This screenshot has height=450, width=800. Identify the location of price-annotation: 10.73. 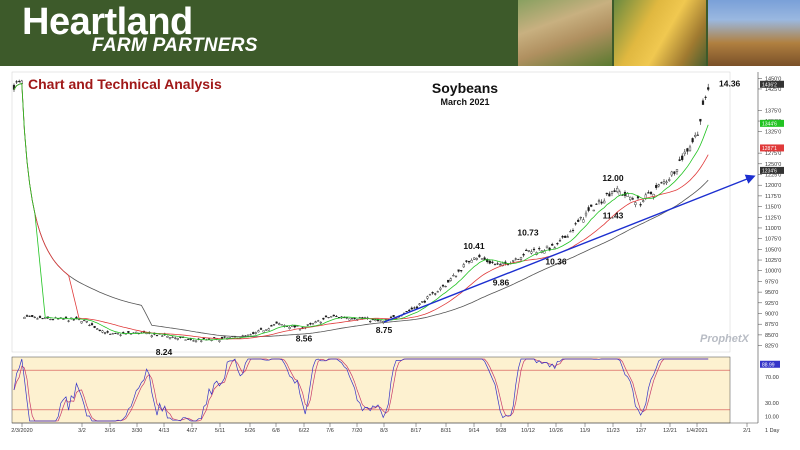
(528, 233).